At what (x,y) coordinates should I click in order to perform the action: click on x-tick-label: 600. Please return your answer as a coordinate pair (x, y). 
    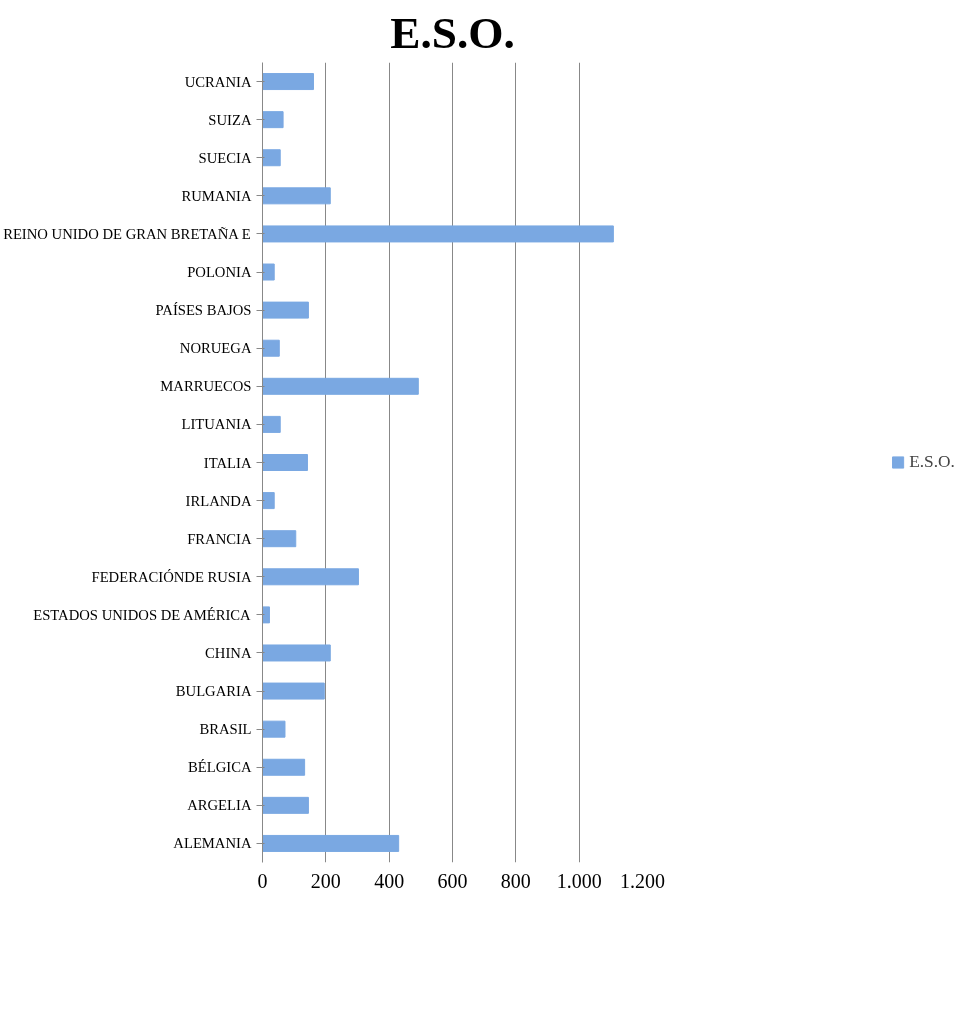
    Looking at the image, I should click on (452, 880).